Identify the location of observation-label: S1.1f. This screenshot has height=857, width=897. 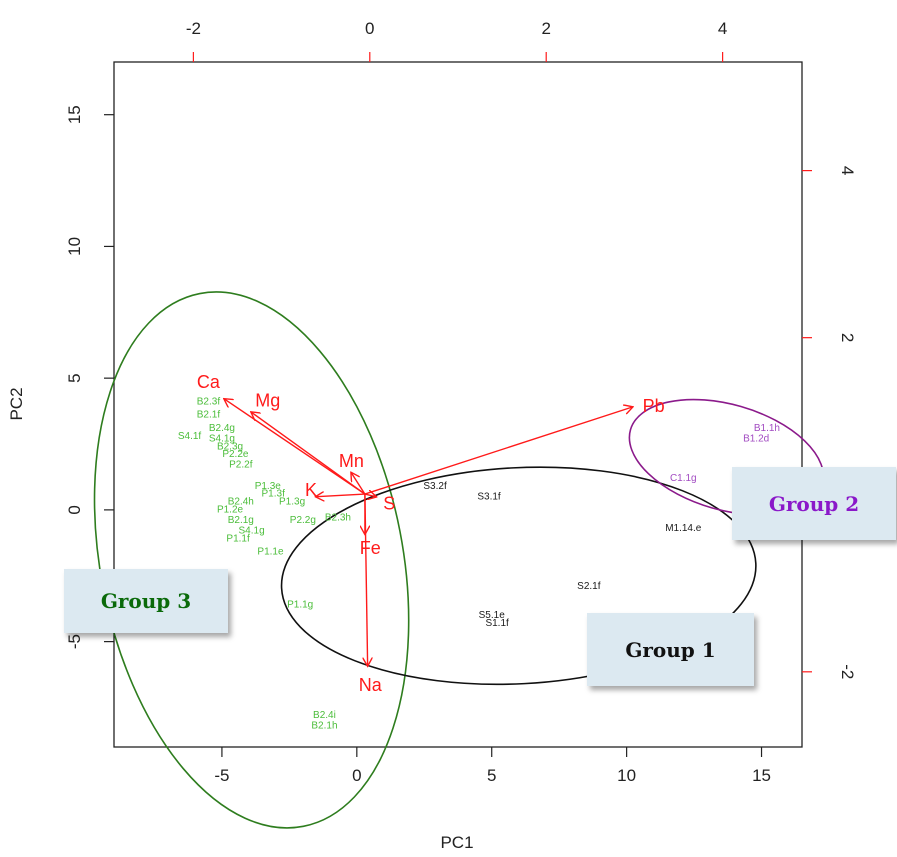
(497, 623).